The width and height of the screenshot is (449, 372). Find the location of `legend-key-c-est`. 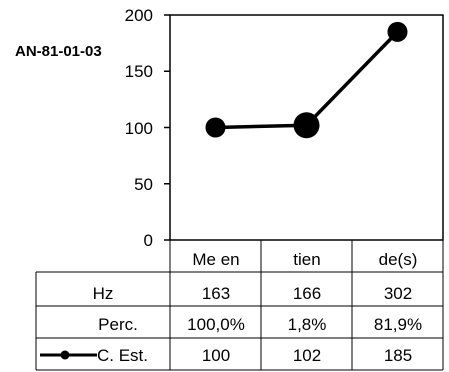

legend-key-c-est is located at coordinates (68, 355).